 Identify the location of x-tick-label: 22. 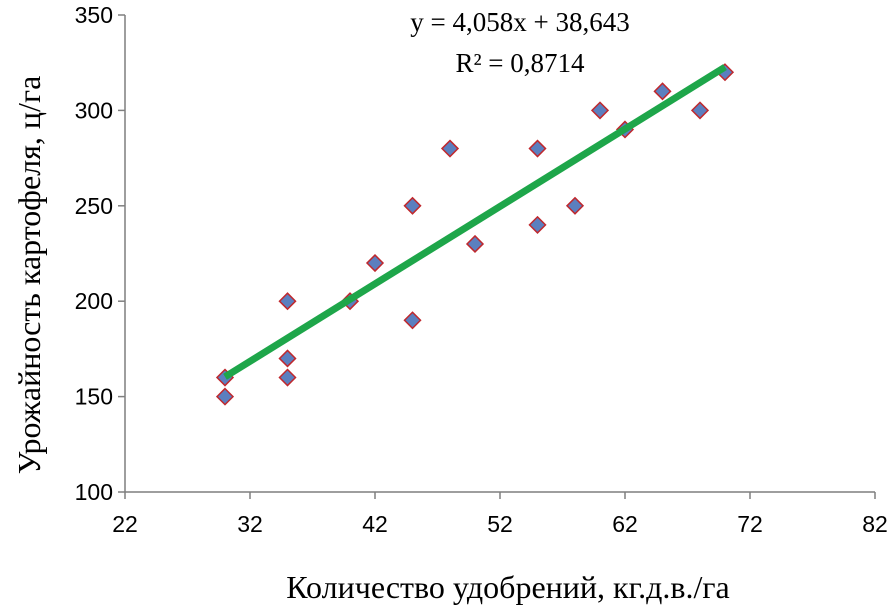
(125, 524).